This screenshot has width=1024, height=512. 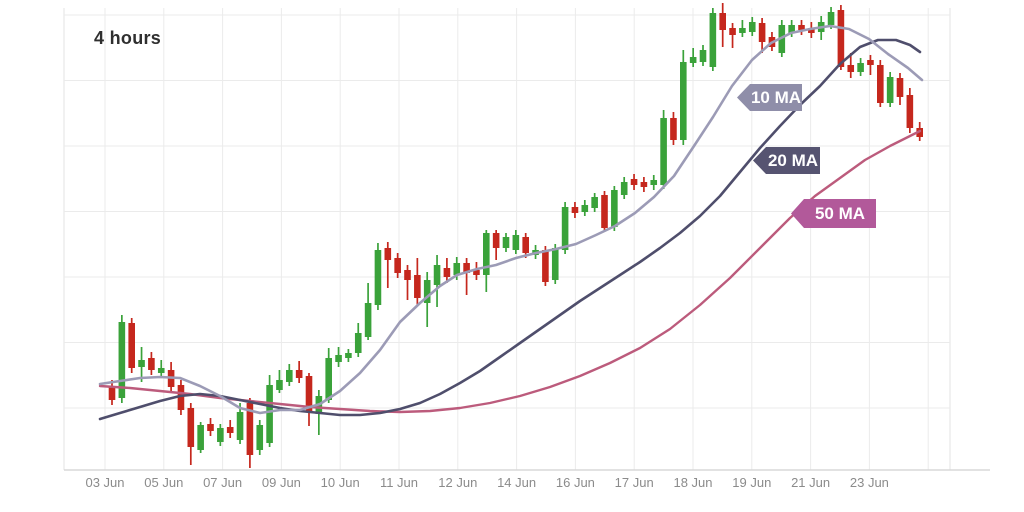 What do you see at coordinates (840, 213) in the screenshot?
I see `ma-50-label-text: 50 MA` at bounding box center [840, 213].